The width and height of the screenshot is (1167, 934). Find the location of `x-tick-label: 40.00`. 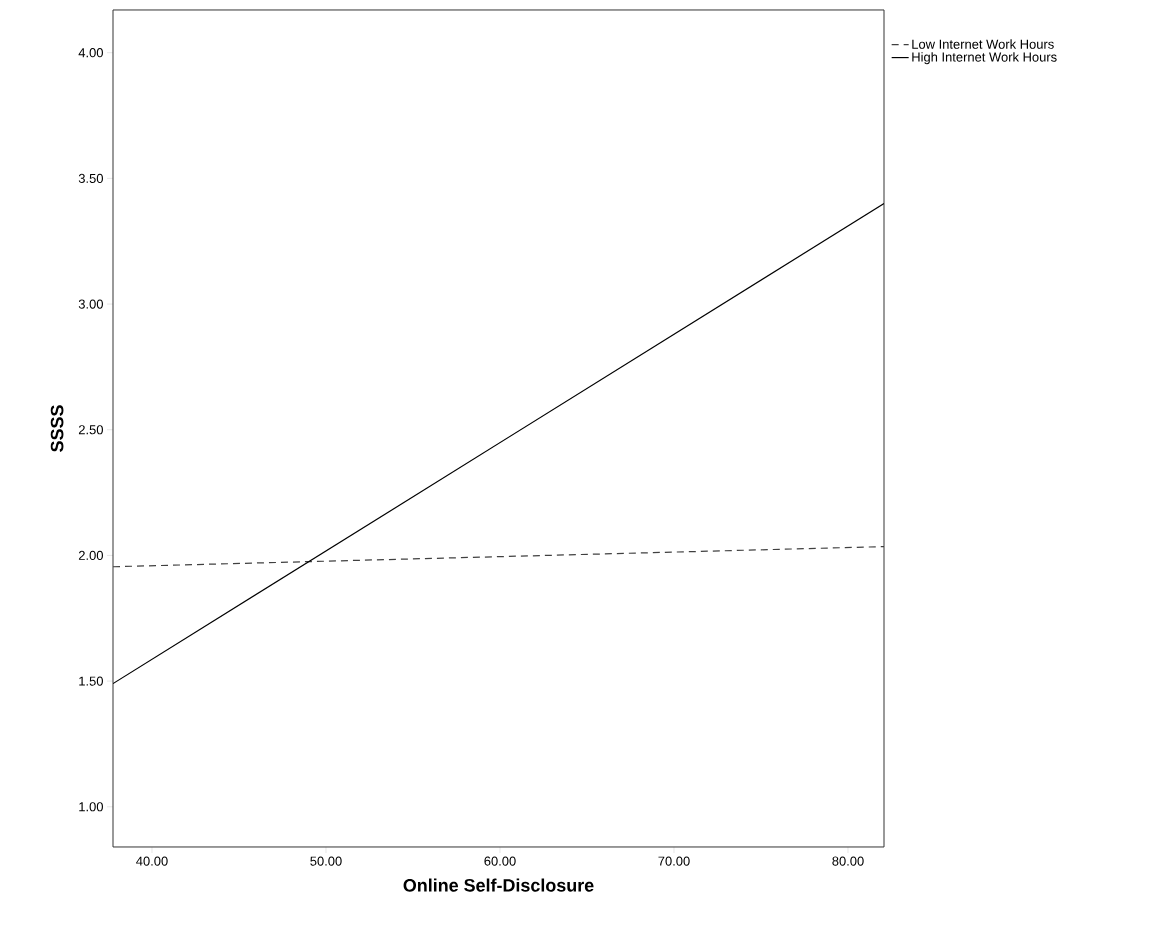

x-tick-label: 40.00 is located at coordinates (152, 861).